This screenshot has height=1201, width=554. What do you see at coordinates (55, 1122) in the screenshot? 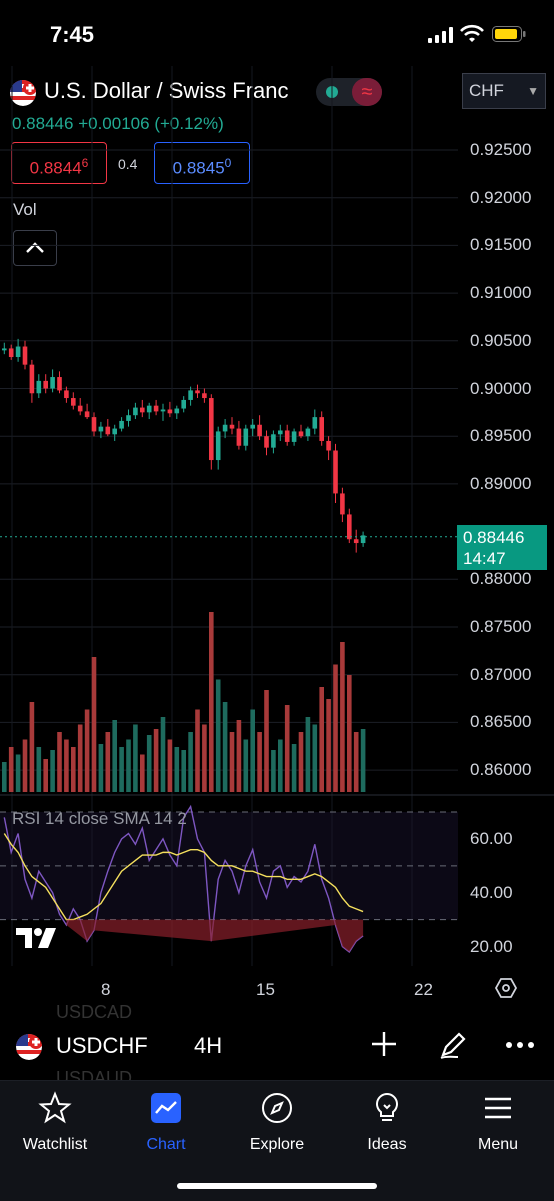
I see `nav-watchlist: Watchlist` at bounding box center [55, 1122].